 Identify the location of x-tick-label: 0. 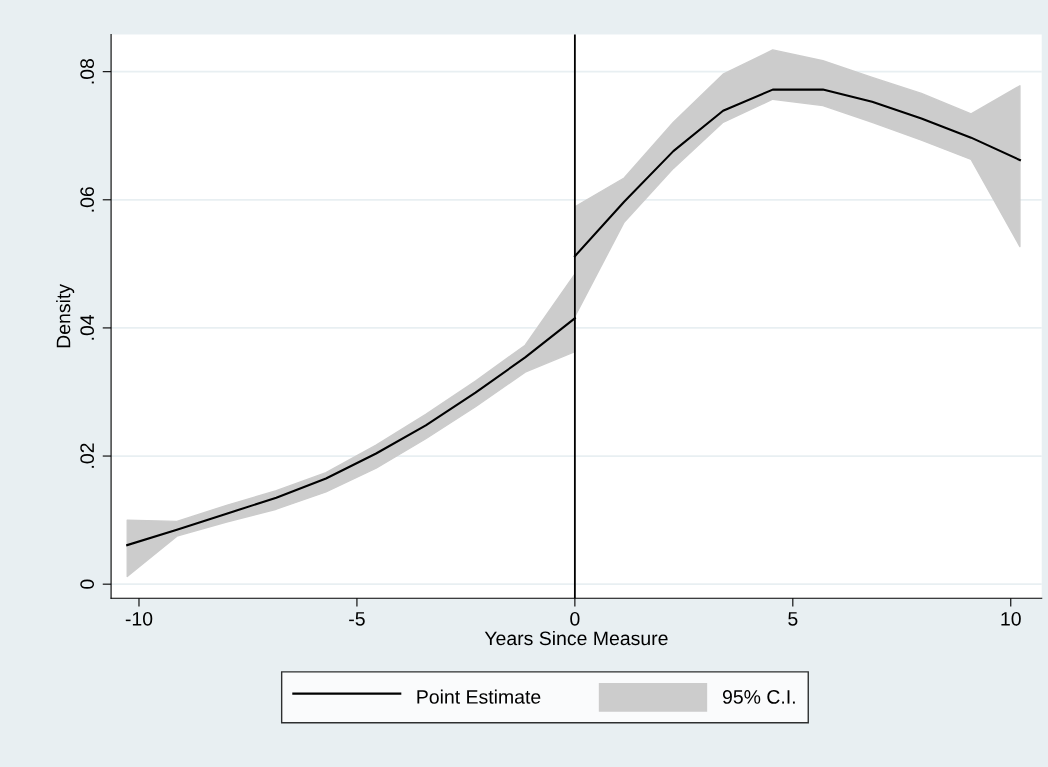
(575, 618).